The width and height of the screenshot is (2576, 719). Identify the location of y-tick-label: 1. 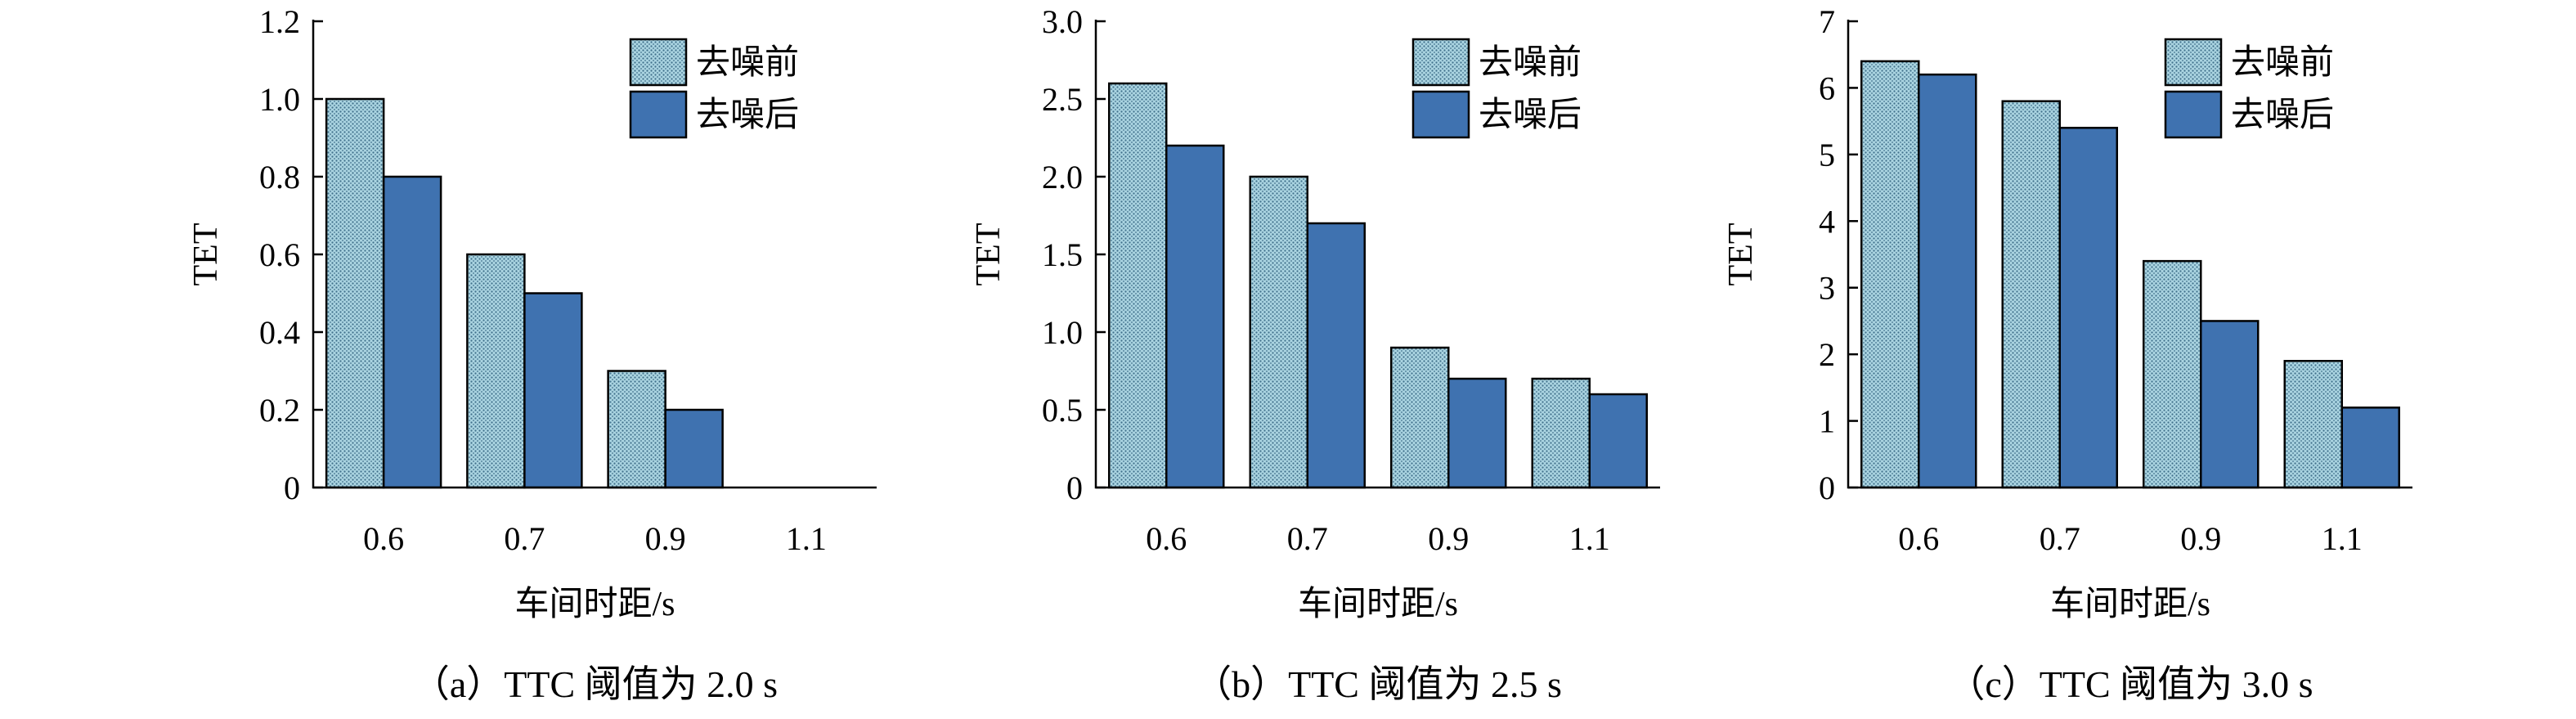
(1827, 421).